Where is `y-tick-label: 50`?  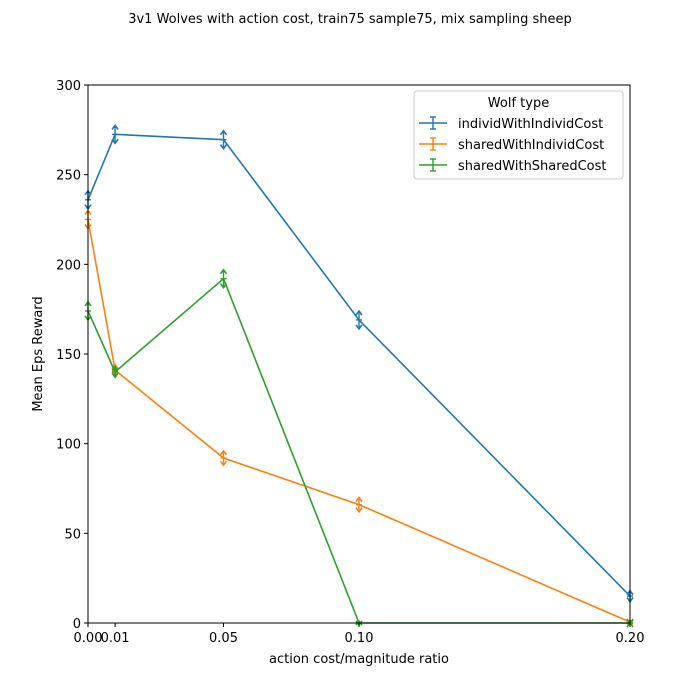
y-tick-label: 50 is located at coordinates (72, 534).